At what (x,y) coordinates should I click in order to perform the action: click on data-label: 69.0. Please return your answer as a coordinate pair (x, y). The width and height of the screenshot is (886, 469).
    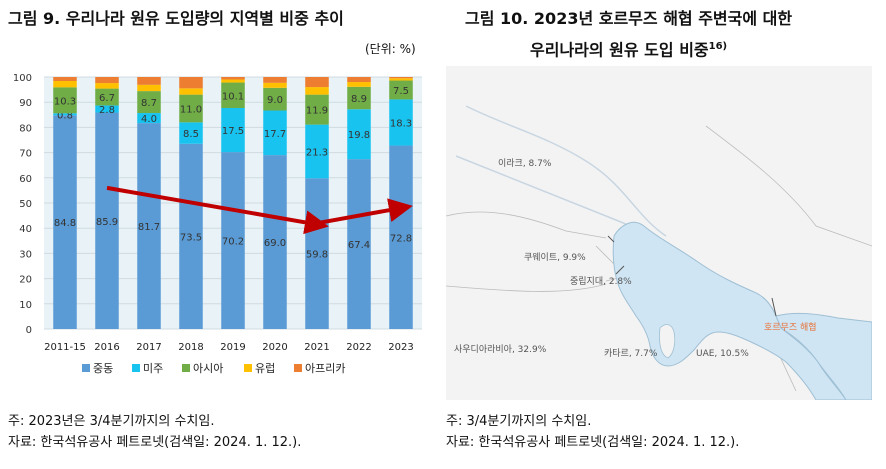
    Looking at the image, I should click on (275, 243).